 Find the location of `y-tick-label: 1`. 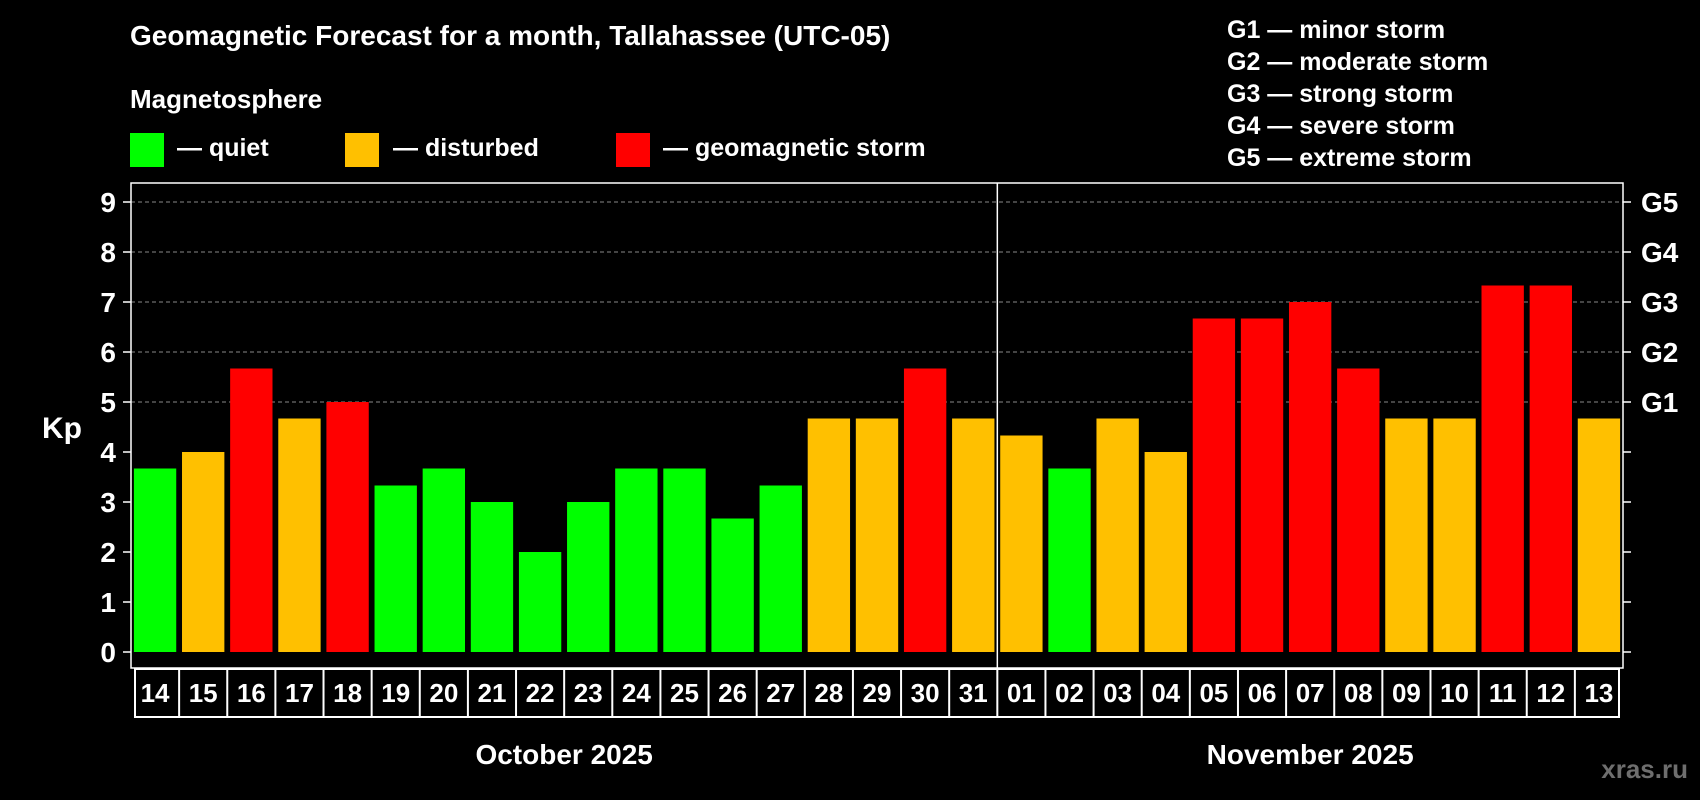

y-tick-label: 1 is located at coordinates (108, 602).